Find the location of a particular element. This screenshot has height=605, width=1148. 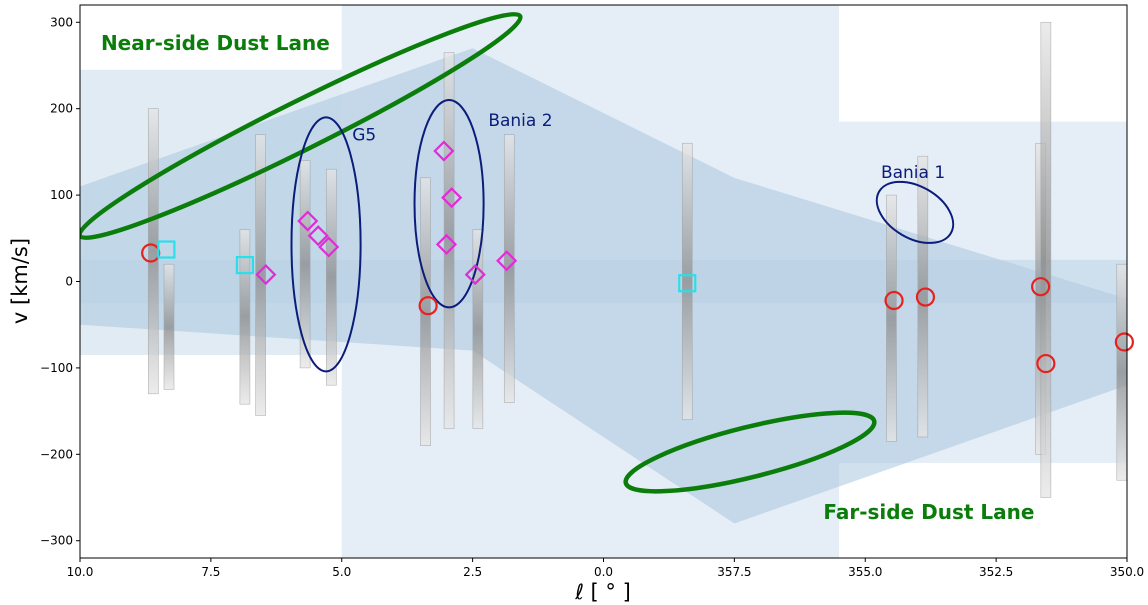

y-tick-label: −200 is located at coordinates (56, 454).